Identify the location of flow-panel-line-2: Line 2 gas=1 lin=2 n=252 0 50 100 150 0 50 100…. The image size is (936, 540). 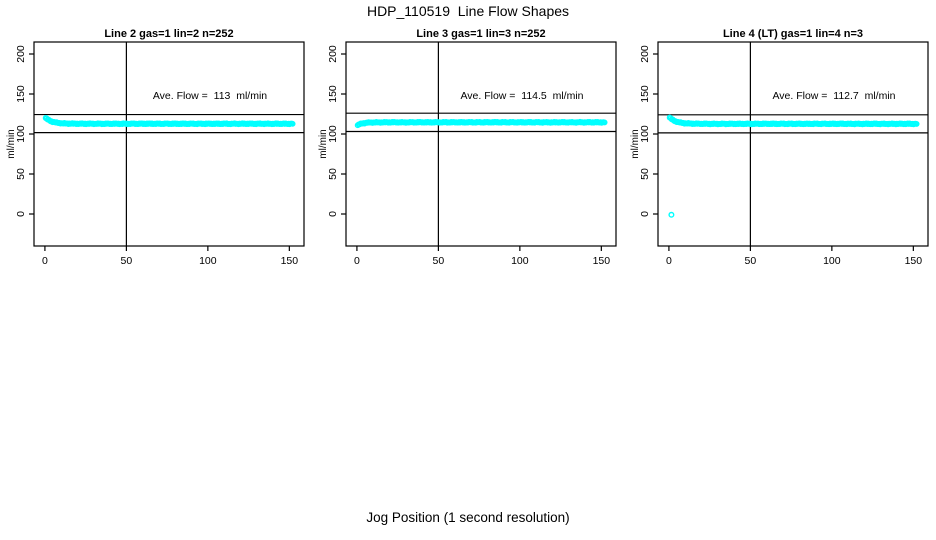
(155, 147).